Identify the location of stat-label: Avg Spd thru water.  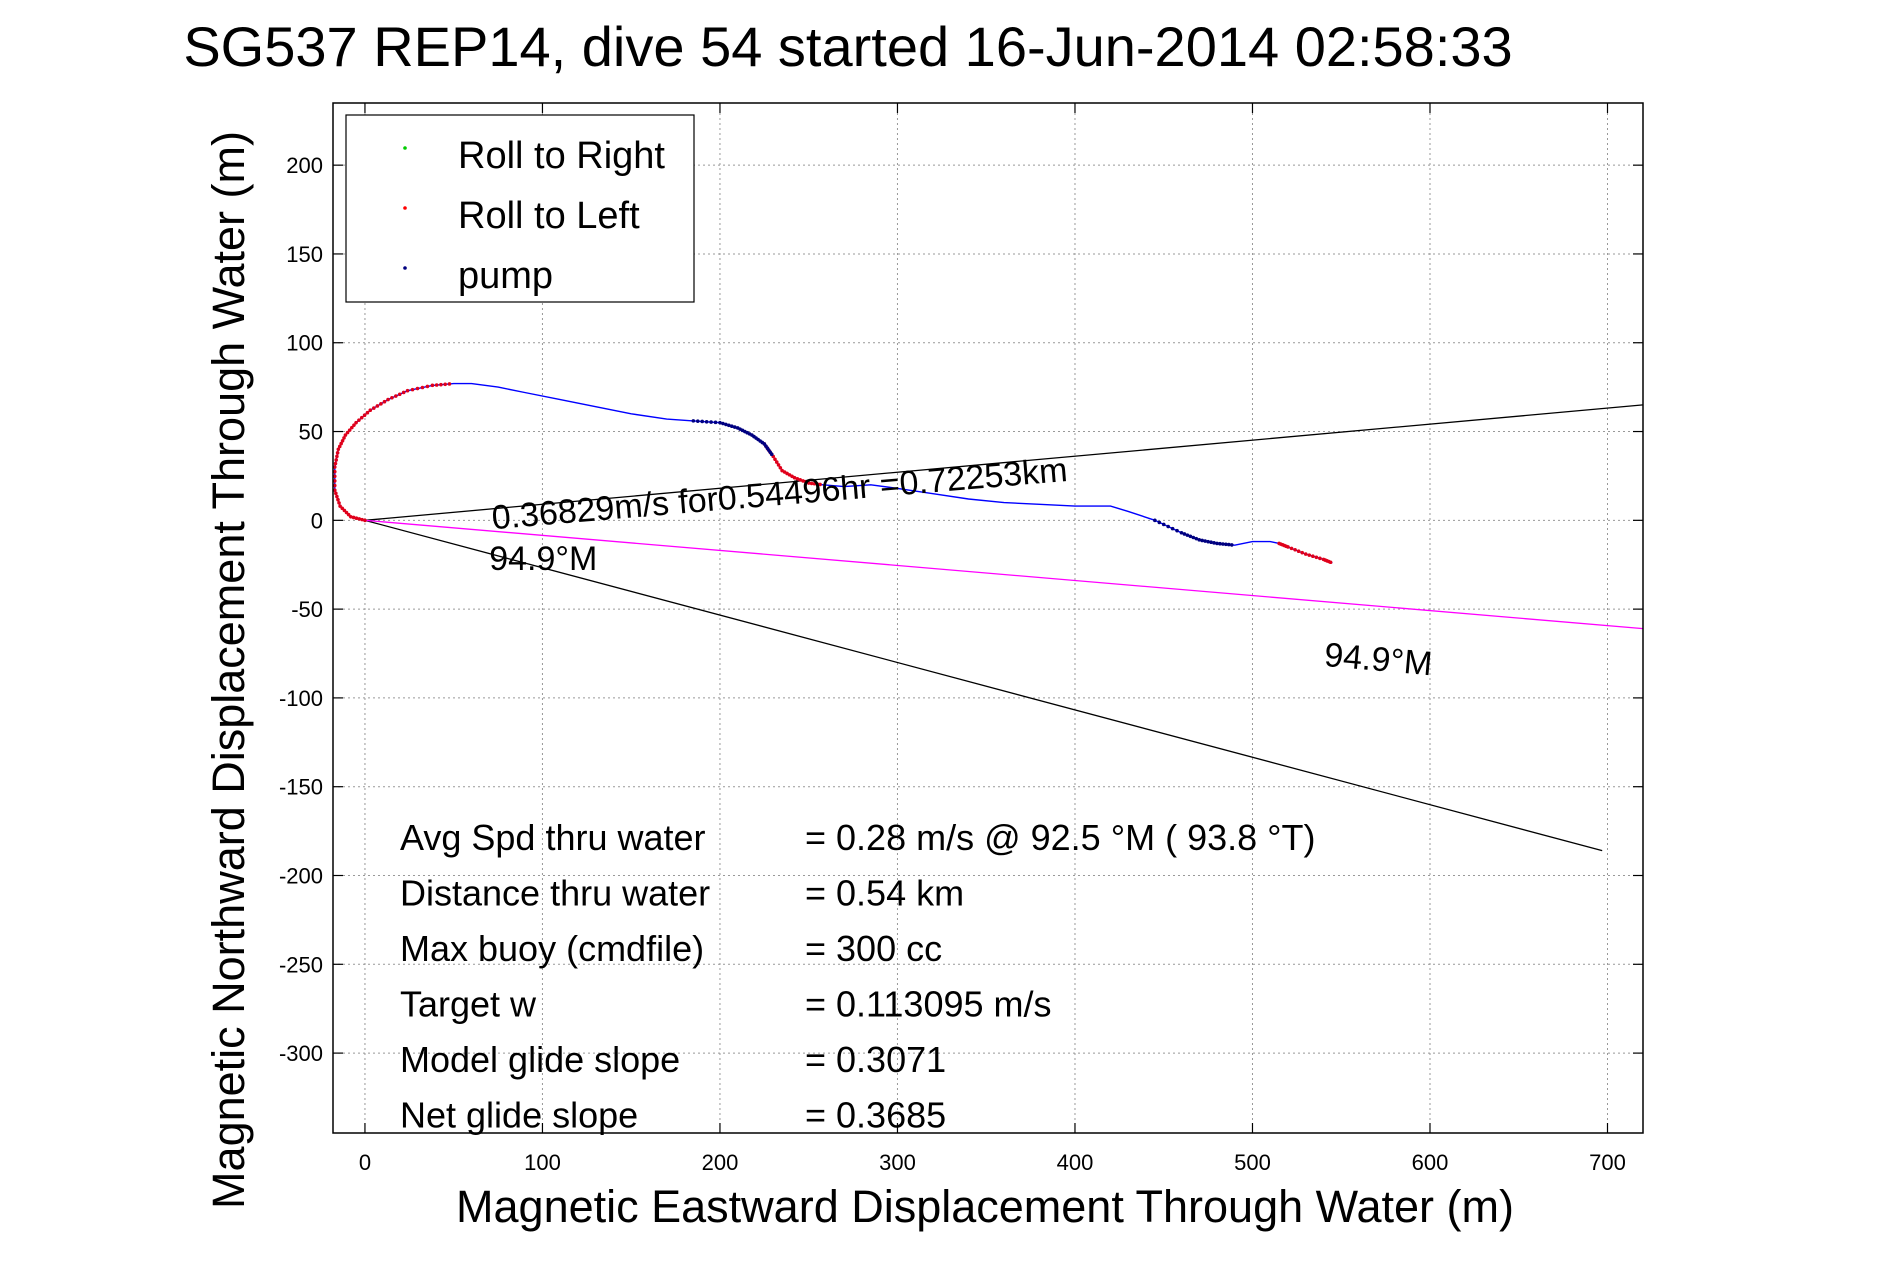
(553, 837).